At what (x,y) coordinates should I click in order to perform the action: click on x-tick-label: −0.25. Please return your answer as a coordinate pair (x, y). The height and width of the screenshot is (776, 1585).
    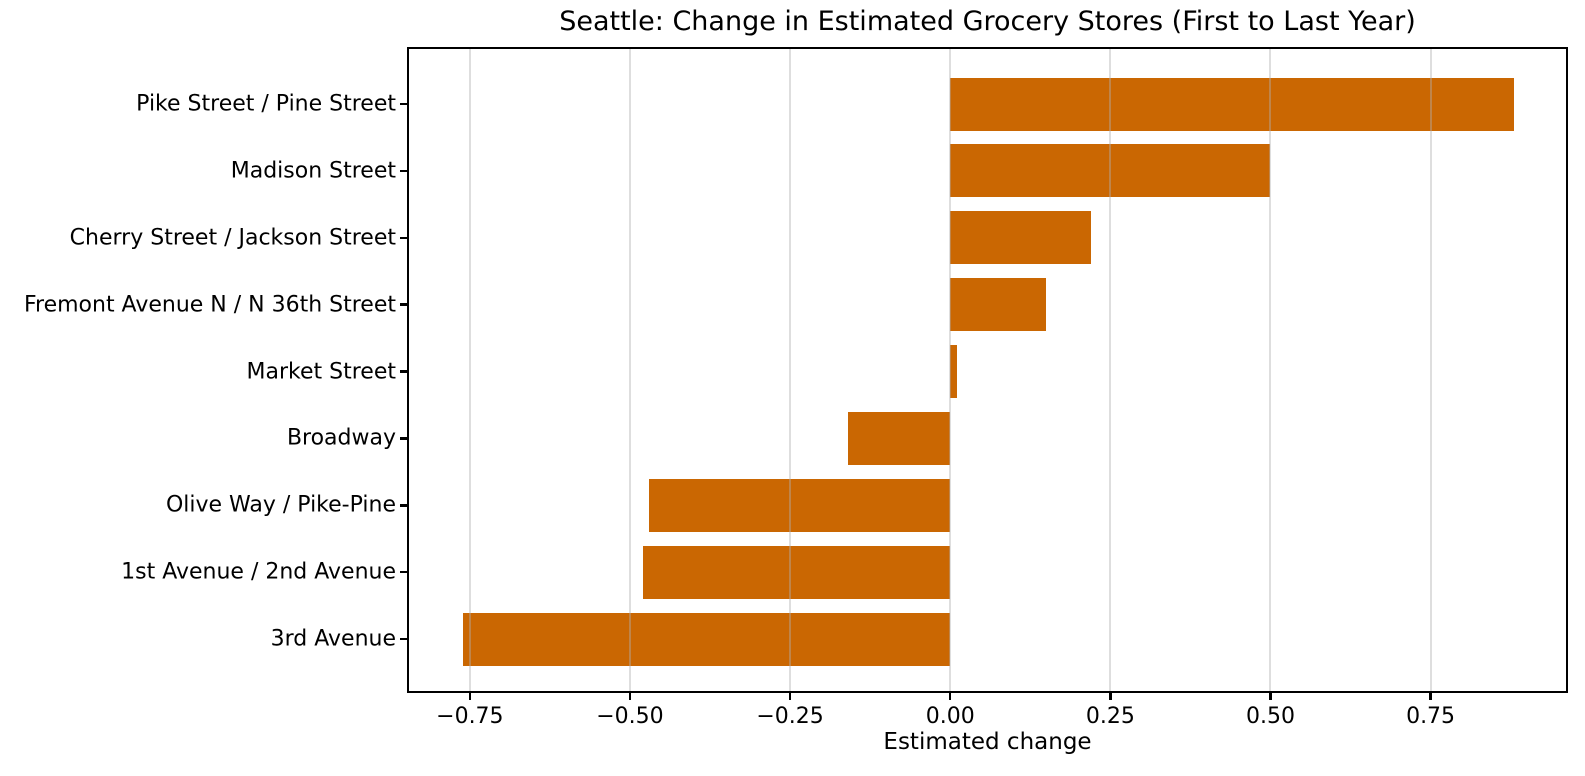
    Looking at the image, I should click on (790, 716).